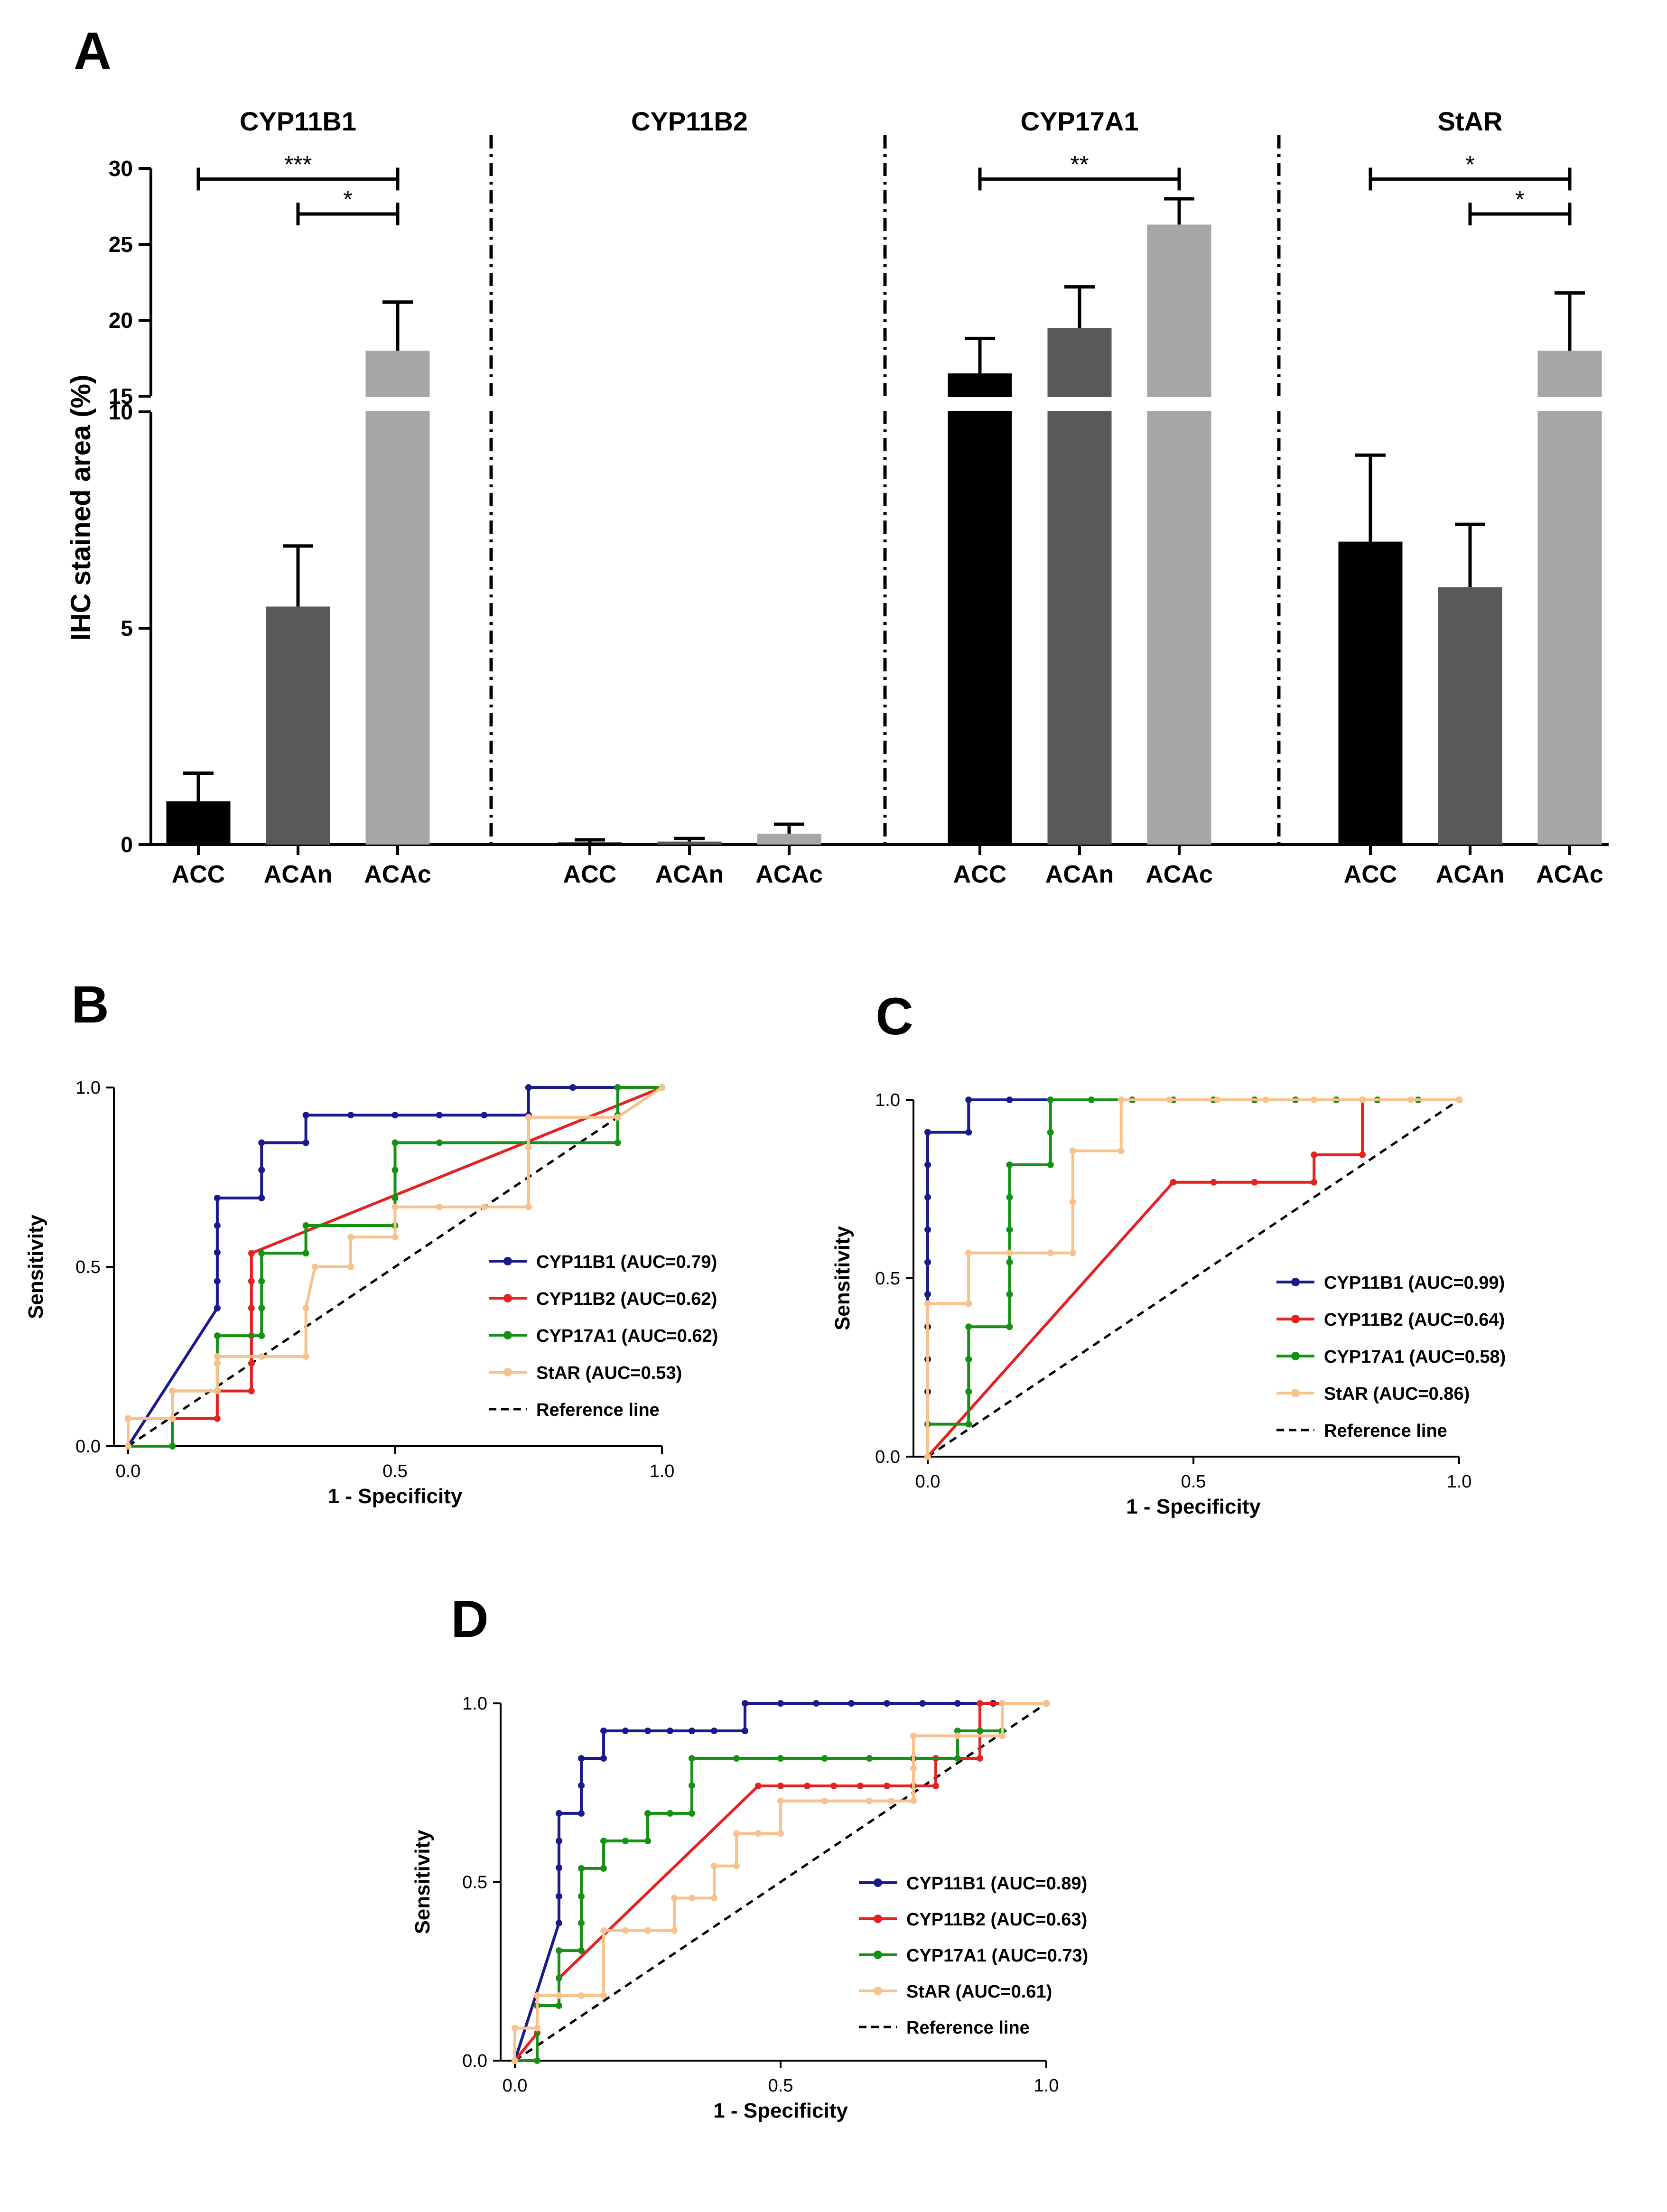 The width and height of the screenshot is (1667, 2212). What do you see at coordinates (298, 164) in the screenshot?
I see `significance-label: ***` at bounding box center [298, 164].